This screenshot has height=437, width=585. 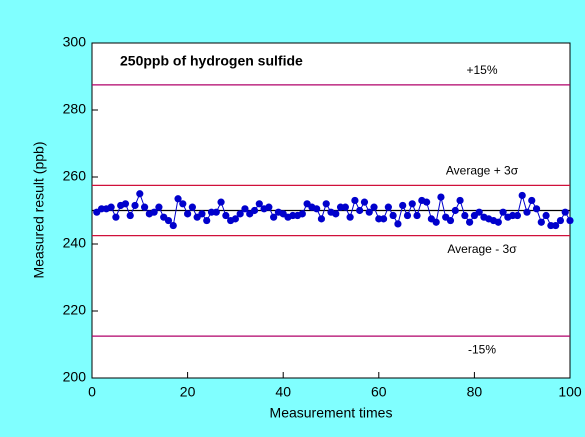 I want to click on chart-title: 250ppb of hydrogen sulfide, so click(x=211, y=61).